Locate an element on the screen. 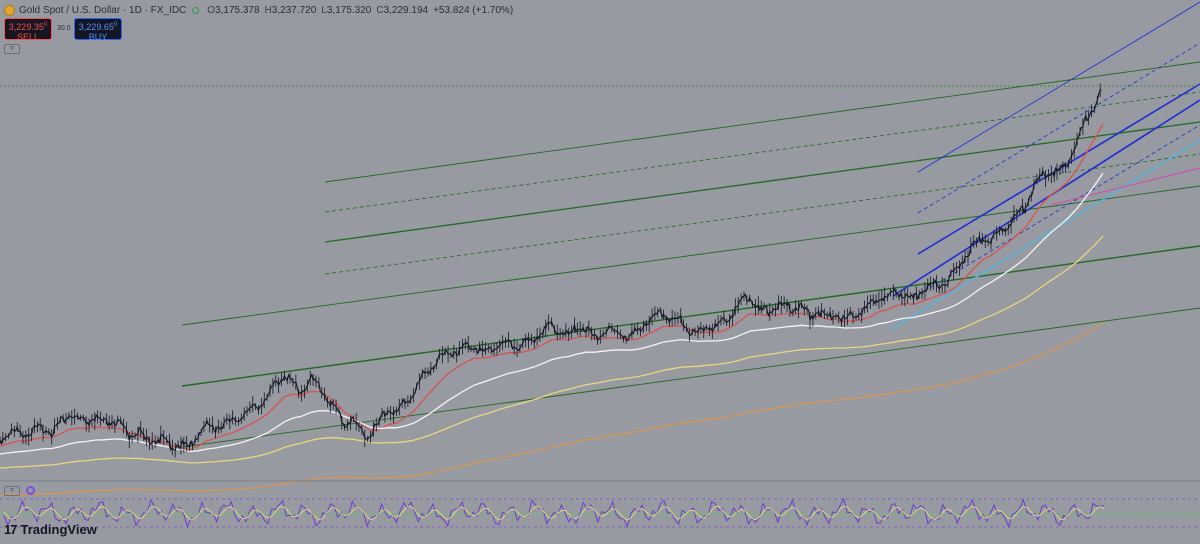 The height and width of the screenshot is (544, 1200). sell-label: SELL is located at coordinates (28, 37).